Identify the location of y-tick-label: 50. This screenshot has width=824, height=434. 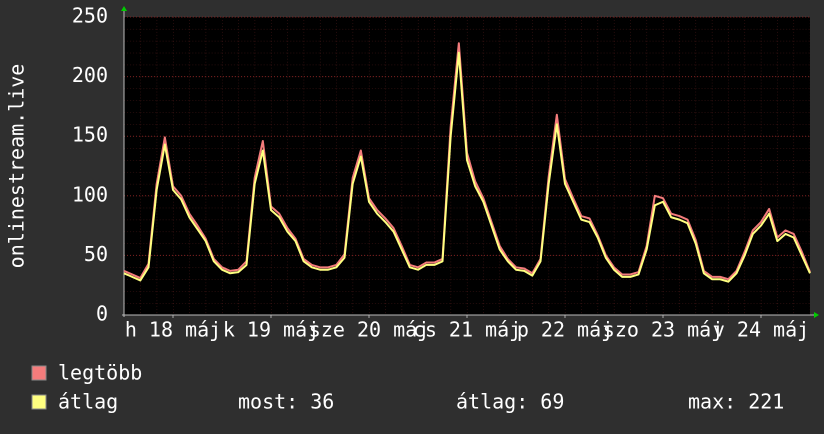
(96, 254).